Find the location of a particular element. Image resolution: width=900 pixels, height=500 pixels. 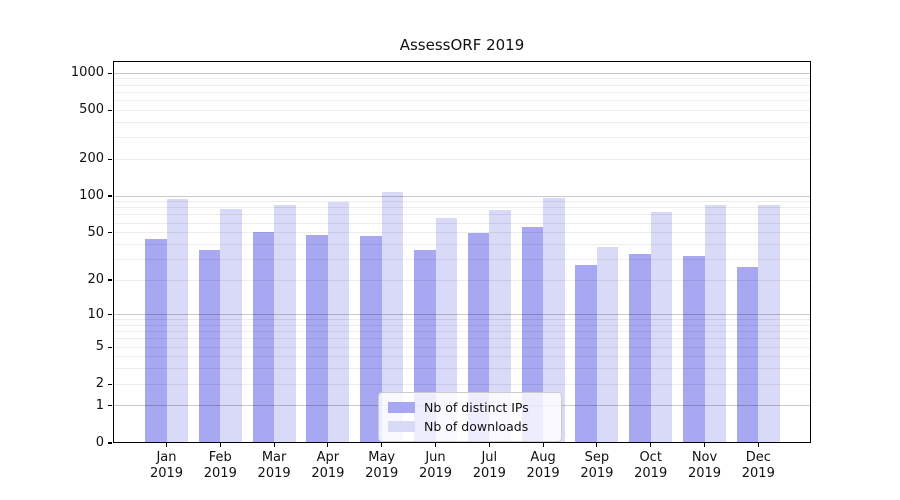

bar-downloads-sep is located at coordinates (607, 344).